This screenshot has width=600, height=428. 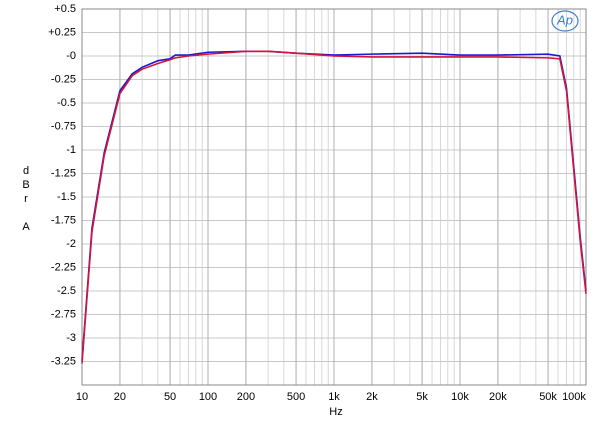 What do you see at coordinates (372, 397) in the screenshot?
I see `x-tick-label: 2k` at bounding box center [372, 397].